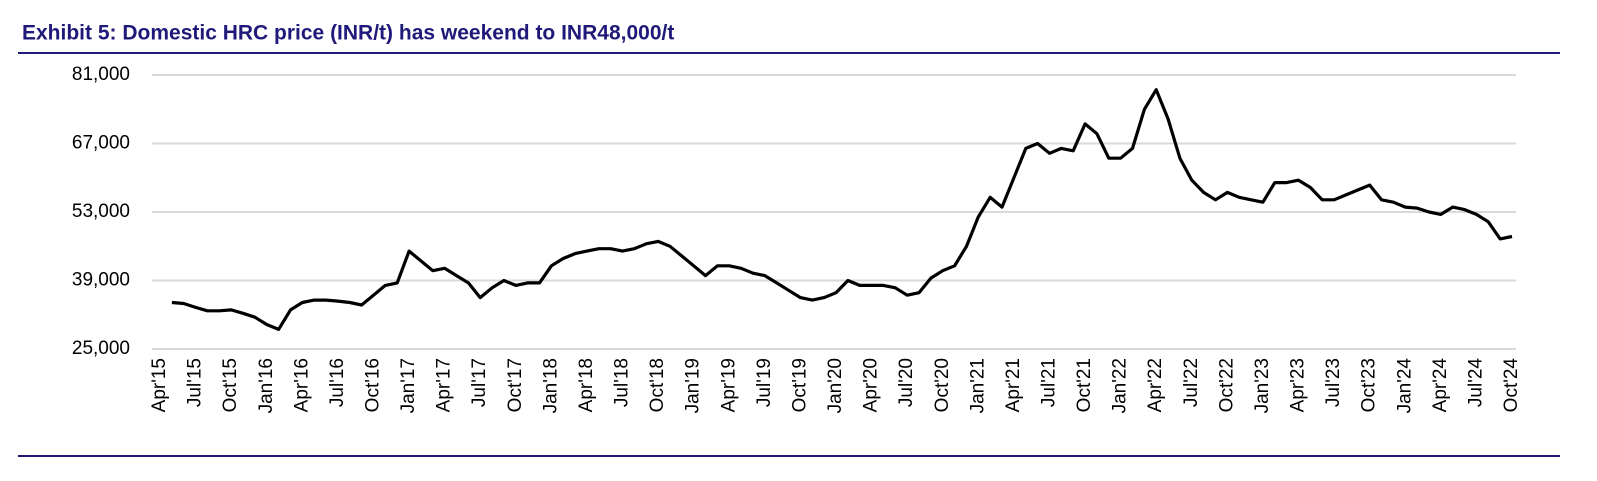 This screenshot has width=1597, height=481. Describe the element at coordinates (1084, 385) in the screenshot. I see `x-tick-label: Oct'21` at that location.